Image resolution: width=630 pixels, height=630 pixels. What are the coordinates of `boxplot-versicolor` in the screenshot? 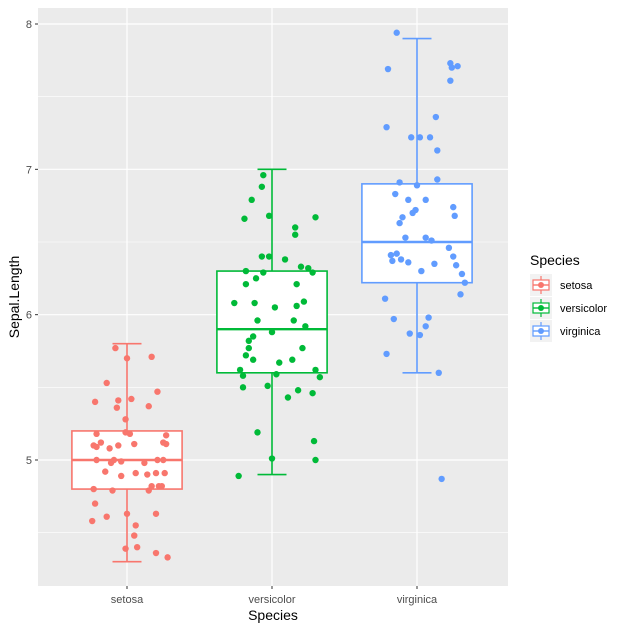 It's located at (272, 322).